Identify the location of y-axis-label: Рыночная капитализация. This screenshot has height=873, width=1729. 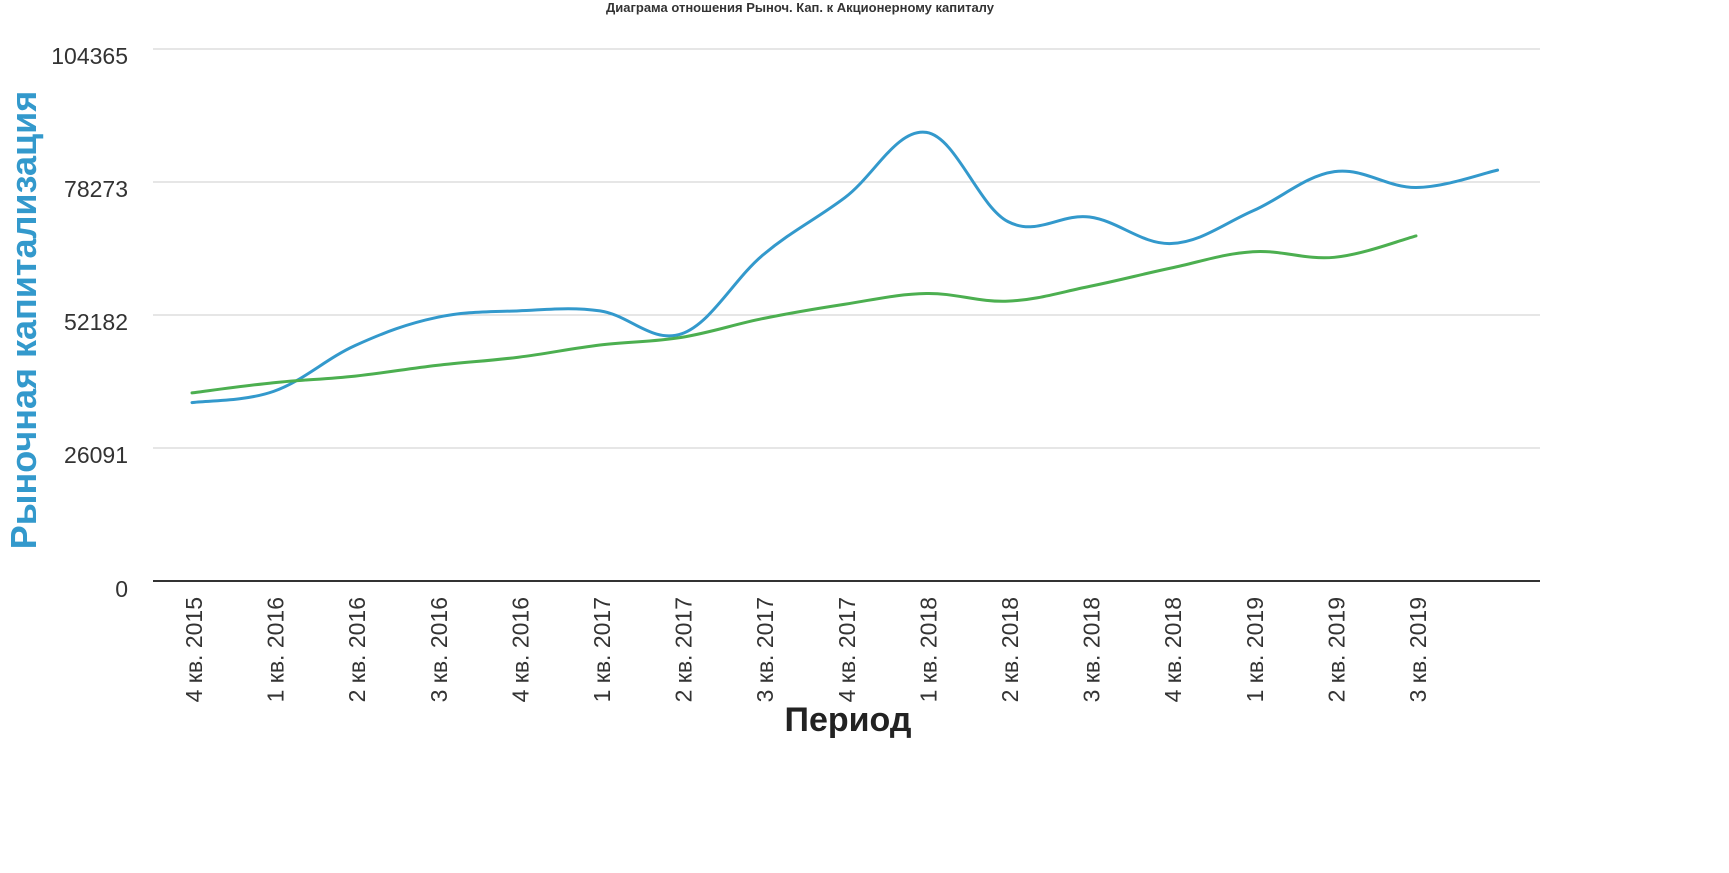
(23, 320).